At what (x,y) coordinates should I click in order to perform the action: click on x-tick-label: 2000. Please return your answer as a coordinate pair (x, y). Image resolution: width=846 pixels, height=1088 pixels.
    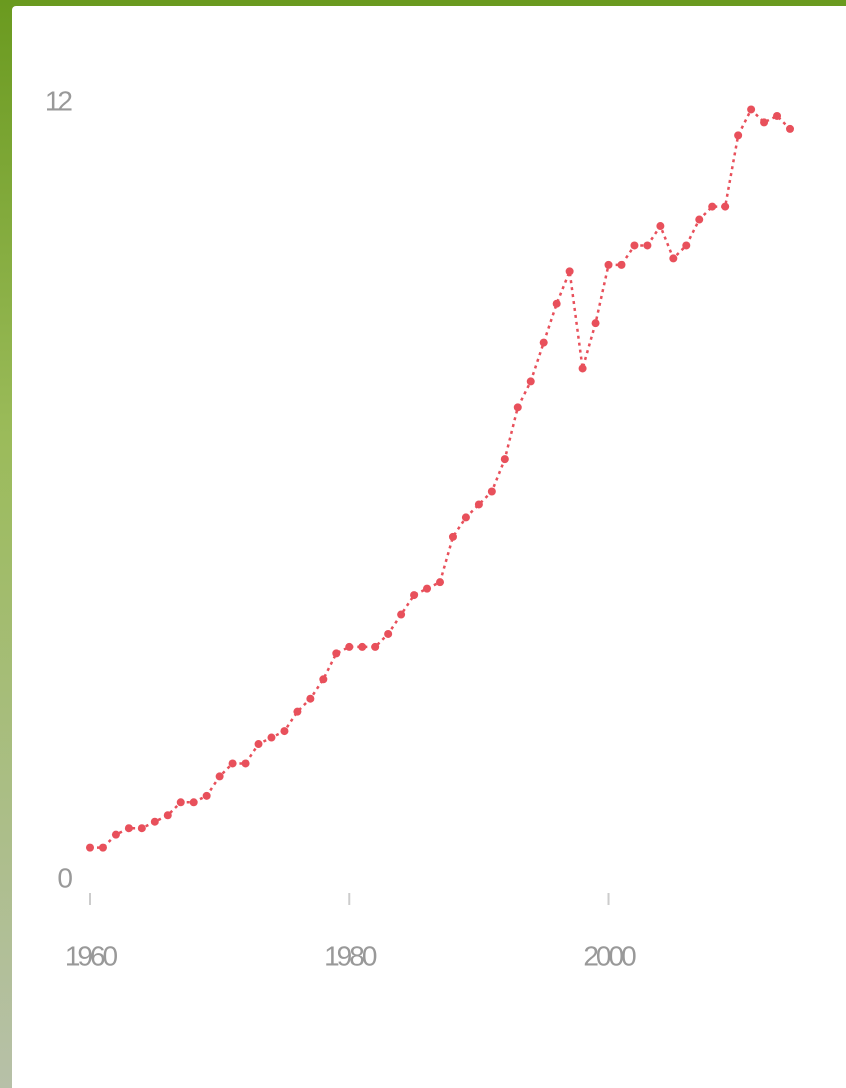
    Looking at the image, I should click on (609, 955).